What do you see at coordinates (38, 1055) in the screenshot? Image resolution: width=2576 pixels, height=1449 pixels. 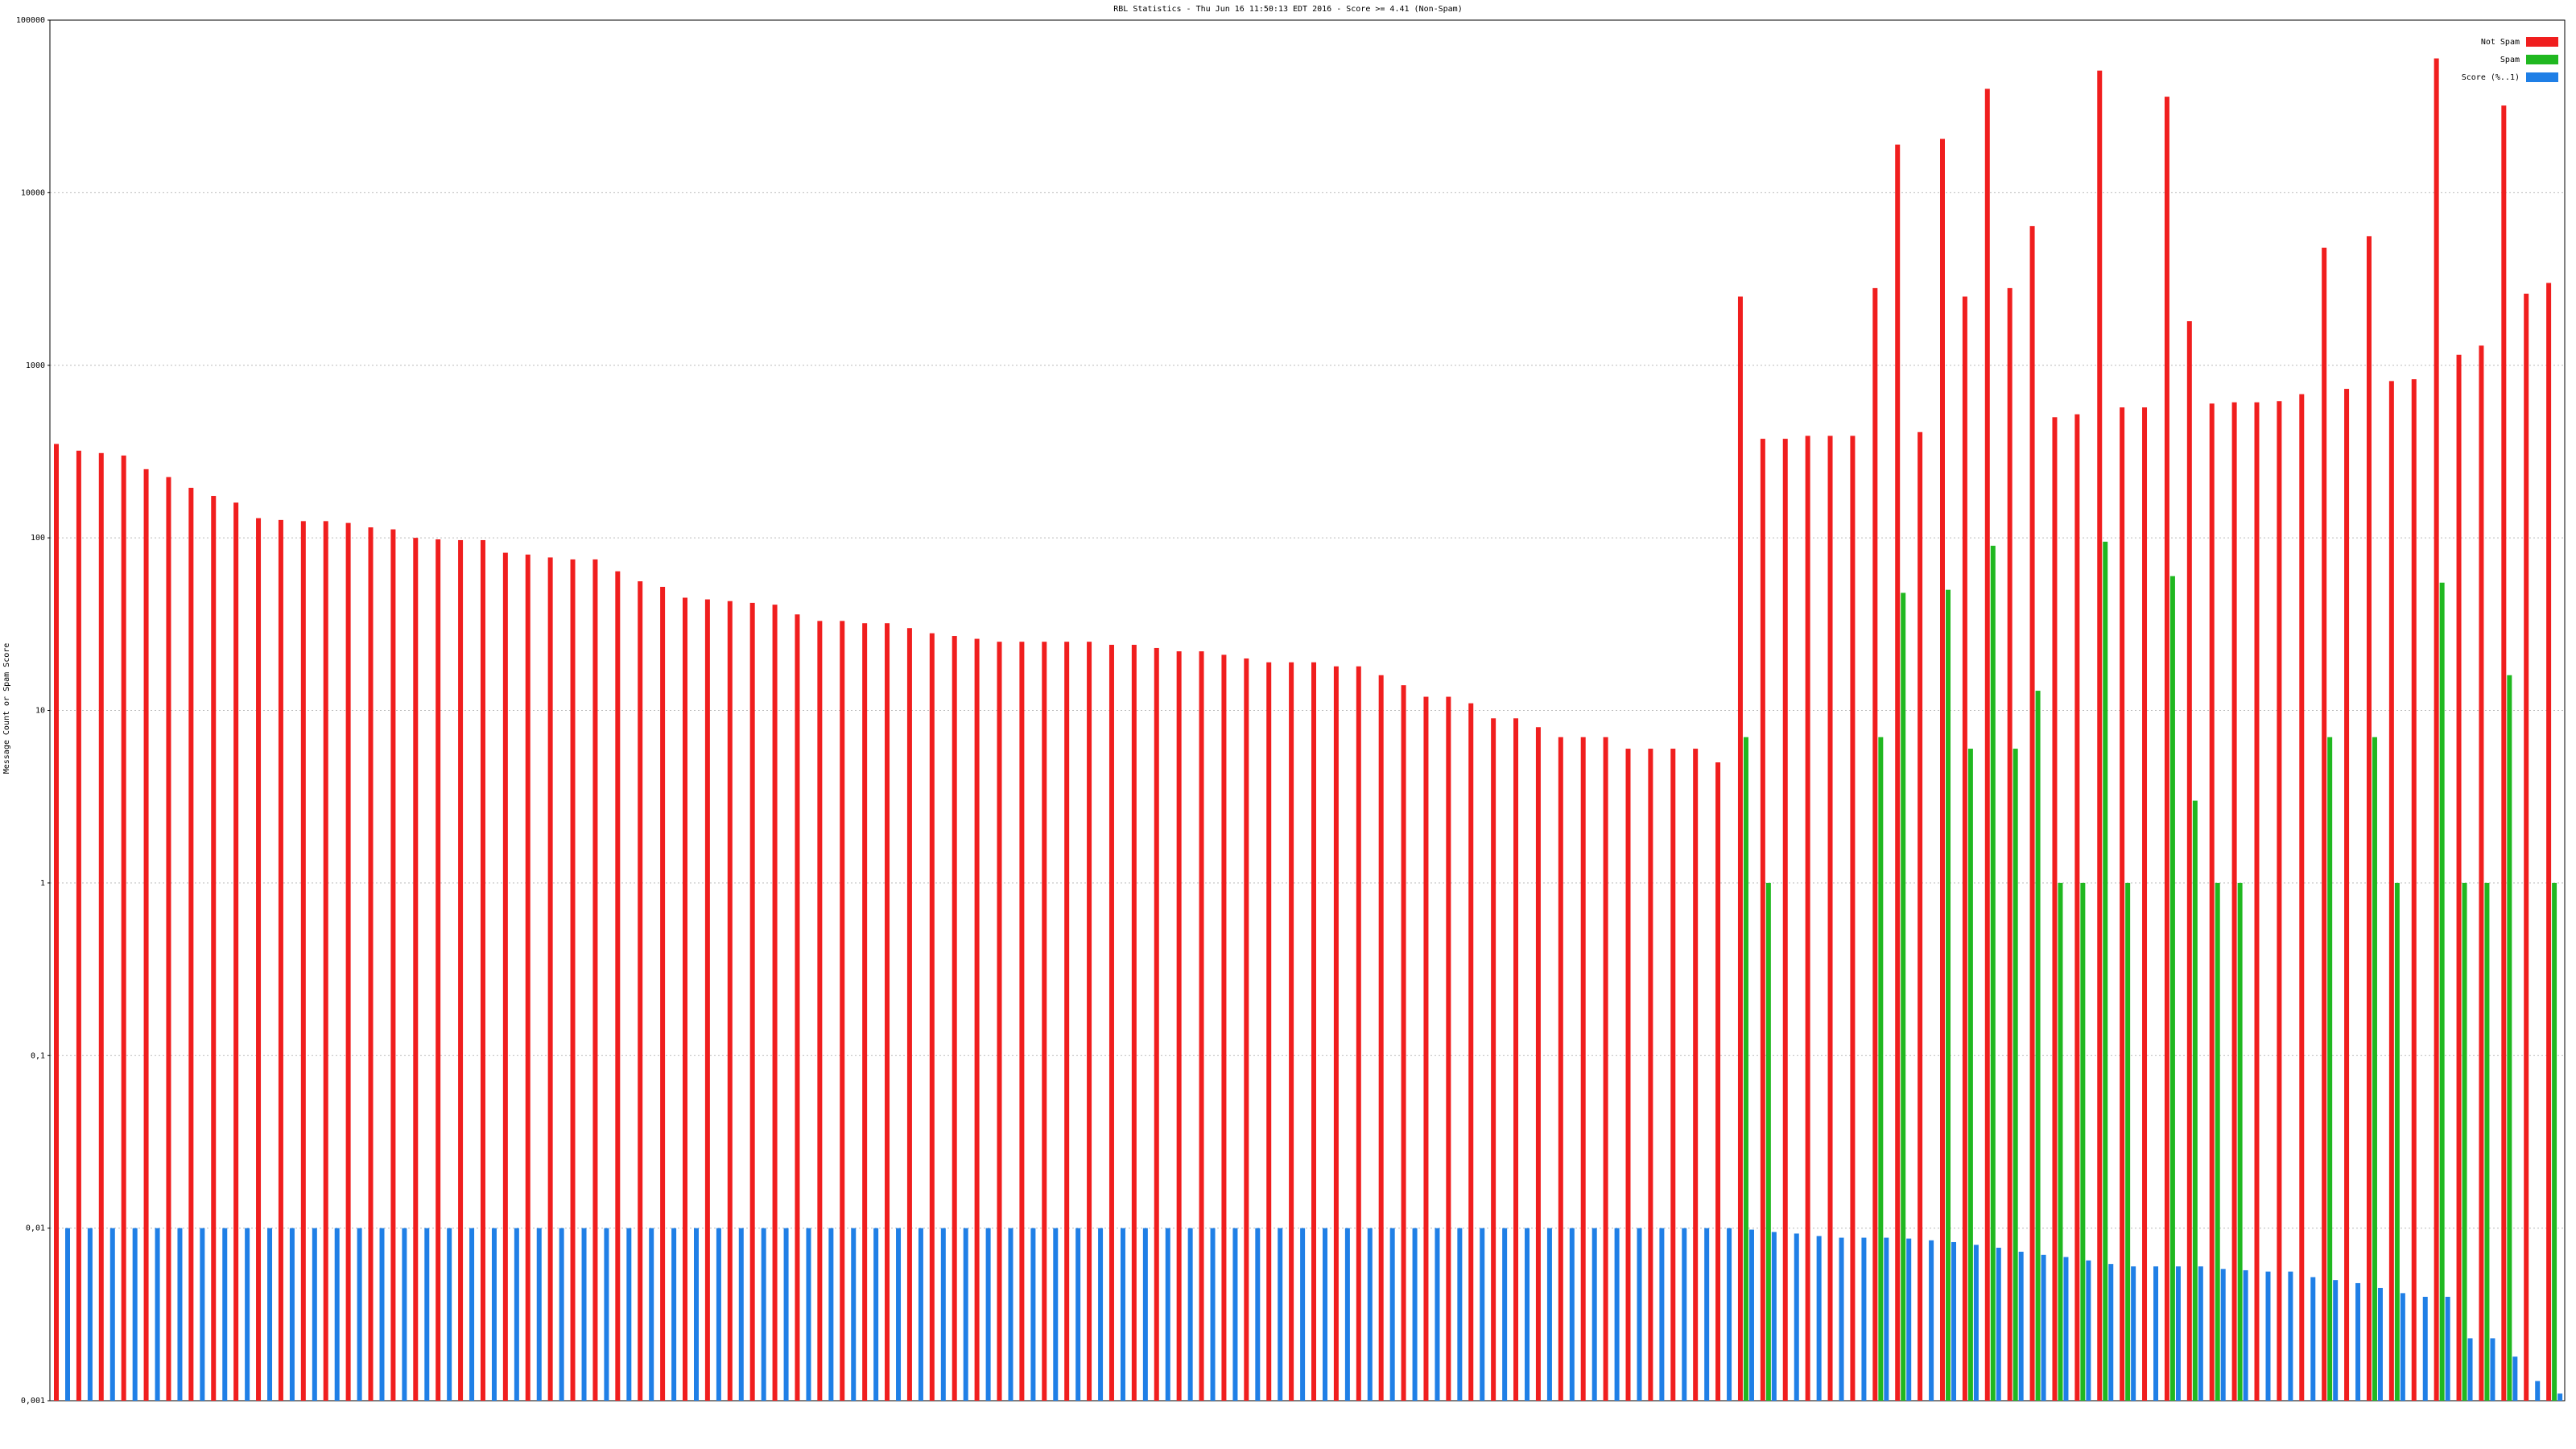 I see `y-tick-label: 0,1` at bounding box center [38, 1055].